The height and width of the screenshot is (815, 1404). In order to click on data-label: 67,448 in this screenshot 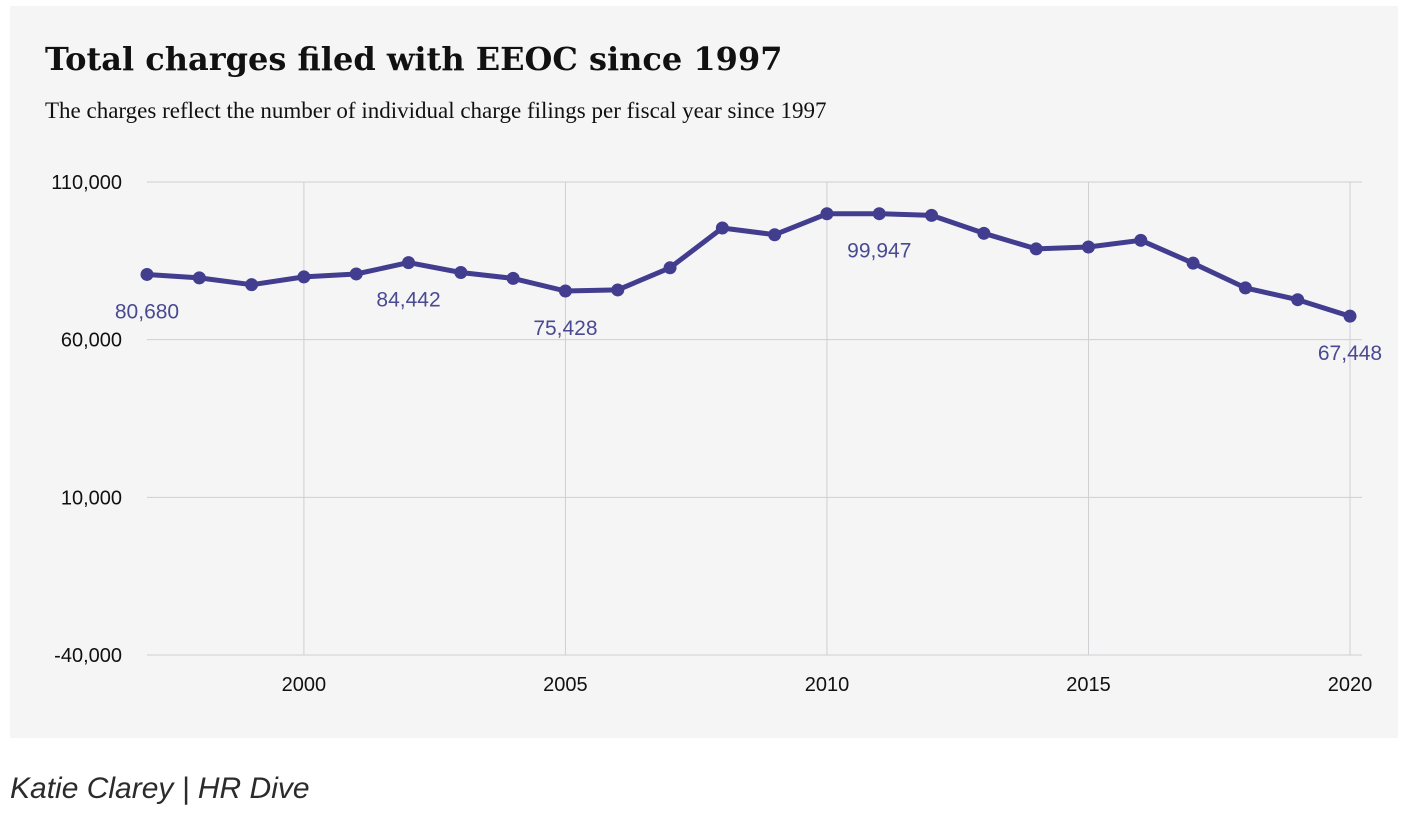, I will do `click(1350, 353)`.